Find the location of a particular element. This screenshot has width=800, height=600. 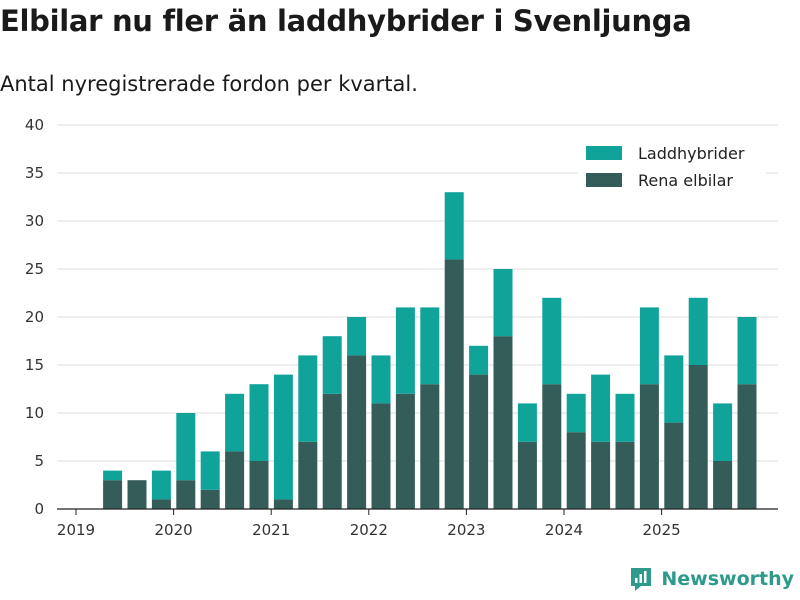

y-axis: 0 5 10 15 20 25 30 35 40 is located at coordinates (34, 317).